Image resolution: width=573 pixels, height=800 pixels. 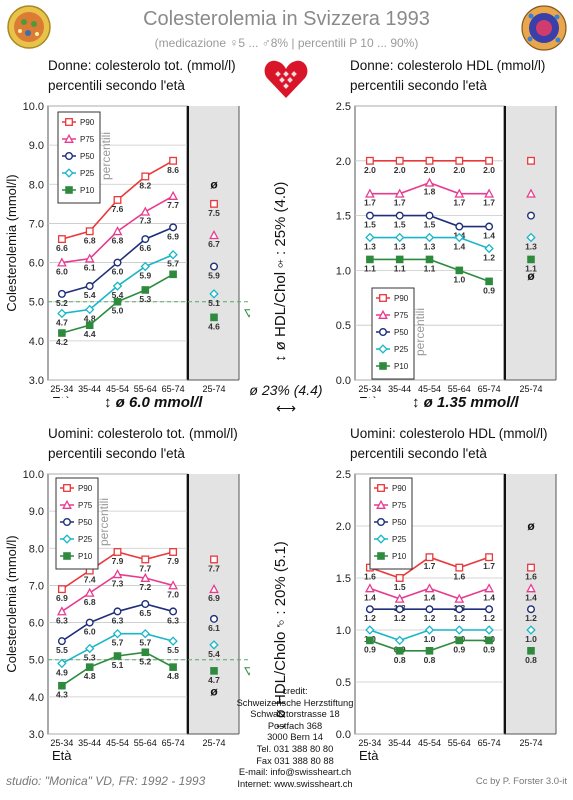 What do you see at coordinates (36, 624) in the screenshot?
I see `y-tick-label: 6.0` at bounding box center [36, 624].